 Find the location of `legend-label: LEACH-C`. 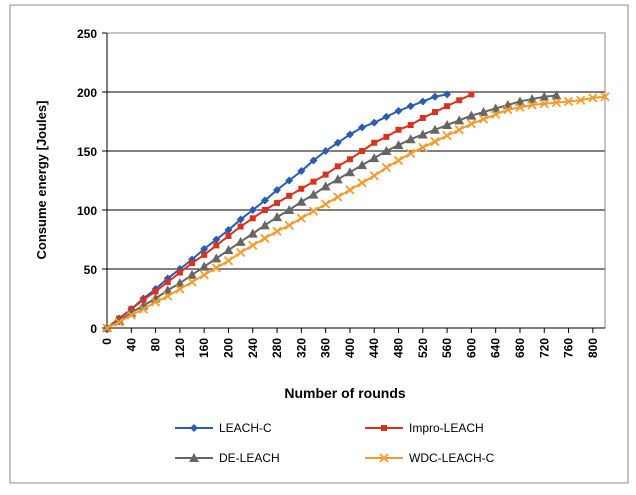

legend-label: LEACH-C is located at coordinates (245, 428).